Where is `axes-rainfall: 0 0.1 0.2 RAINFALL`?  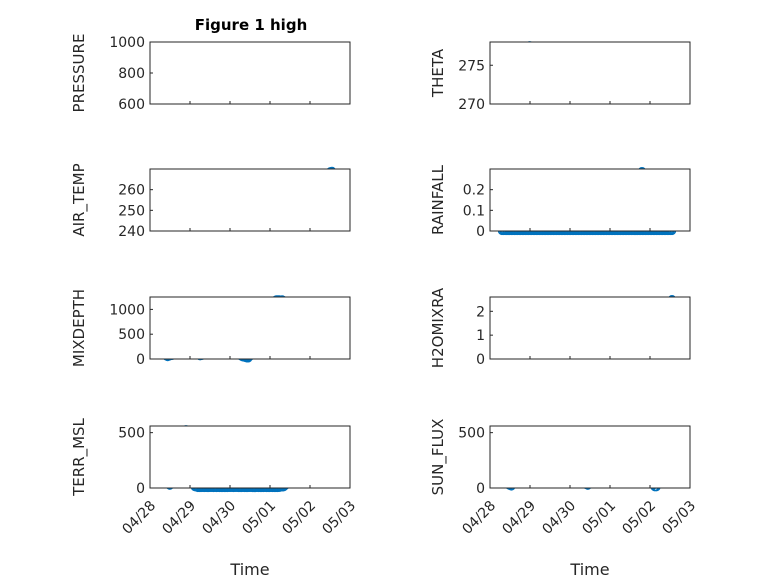 axes-rainfall: 0 0.1 0.2 RAINFALL is located at coordinates (560, 202).